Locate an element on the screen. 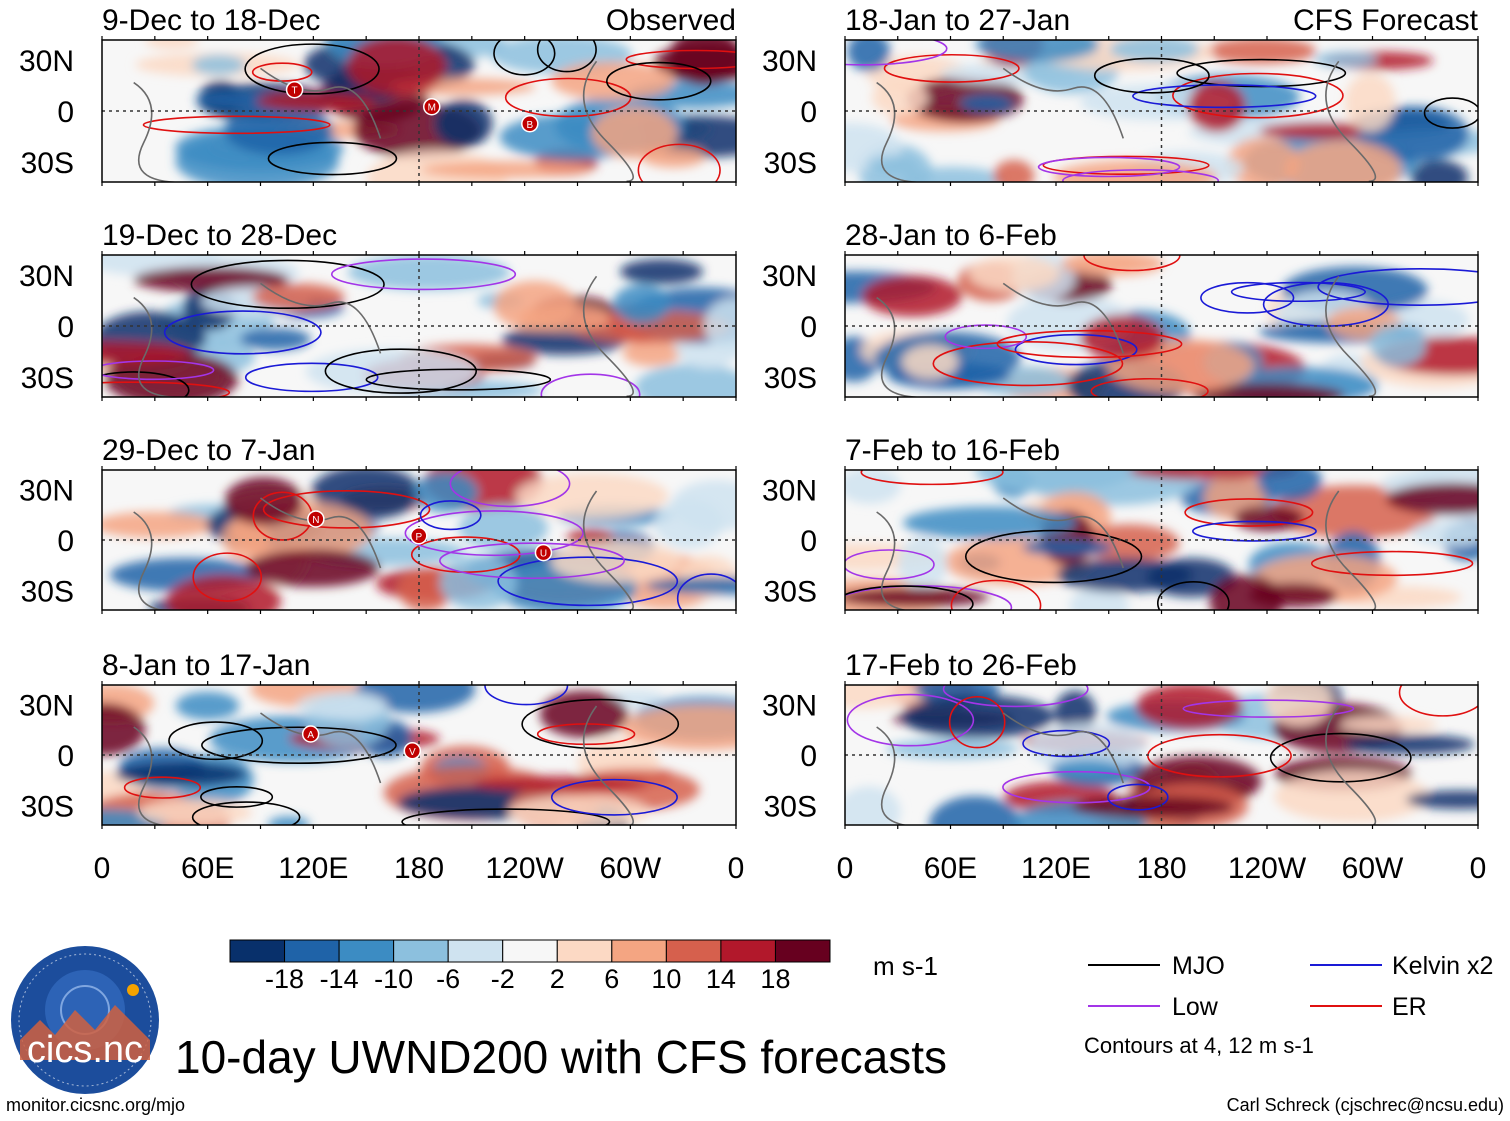 Image resolution: width=1510 pixels, height=1121 pixels. map-panel: 17-Feb to 26-Feb 30N 0 30S is located at coordinates (1120, 739).